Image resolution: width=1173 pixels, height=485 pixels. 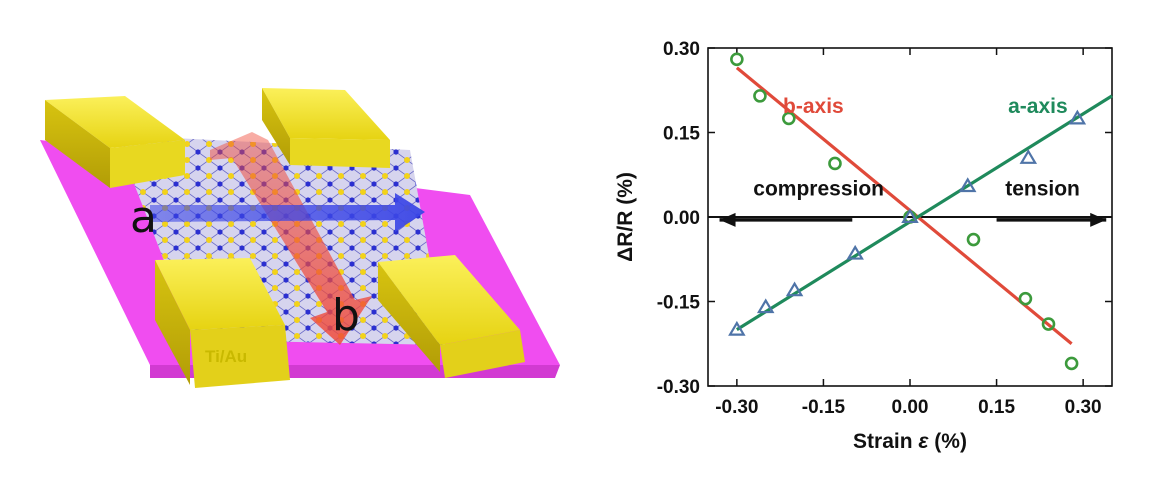 What do you see at coordinates (910, 407) in the screenshot?
I see `x-tick-label: 0.00` at bounding box center [910, 407].